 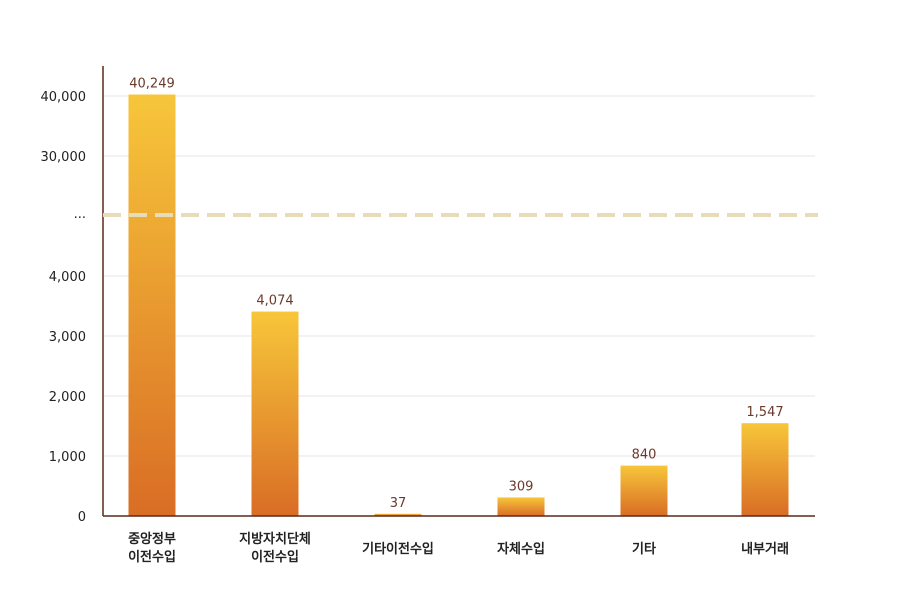 What do you see at coordinates (274, 301) in the screenshot?
I see `data-label: 4,074` at bounding box center [274, 301].